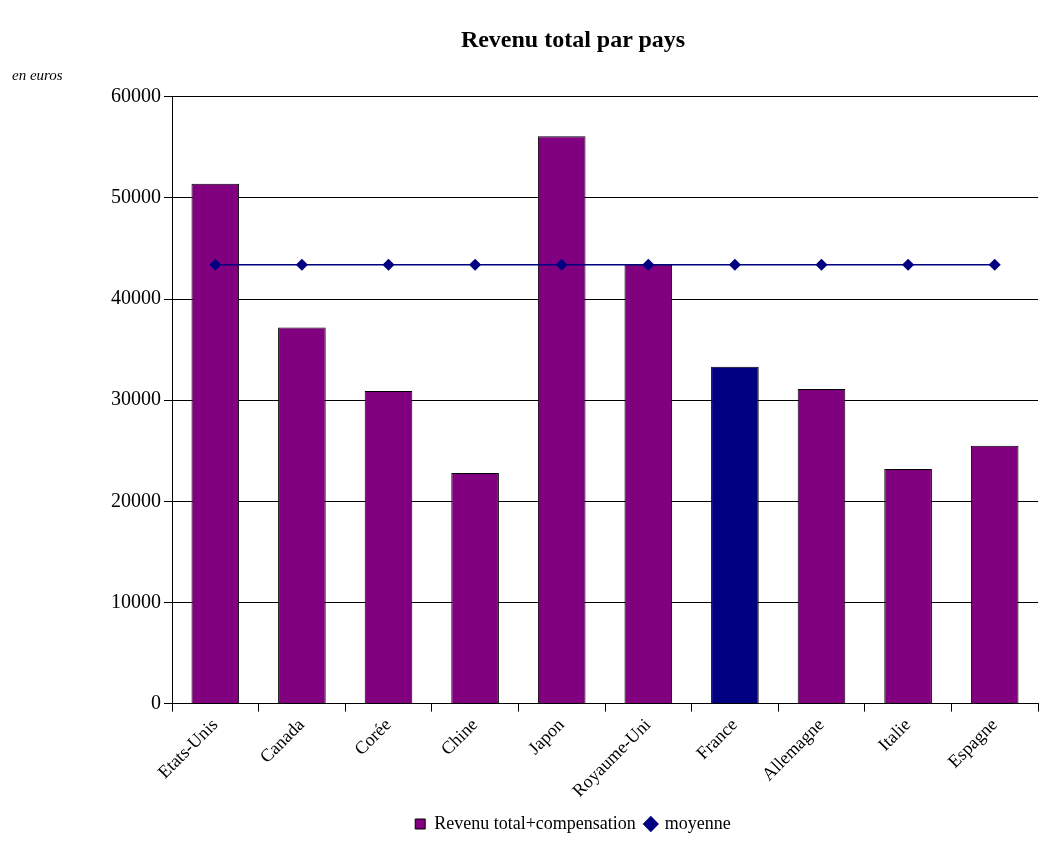  I want to click on y-tick-label: 0, so click(156, 701).